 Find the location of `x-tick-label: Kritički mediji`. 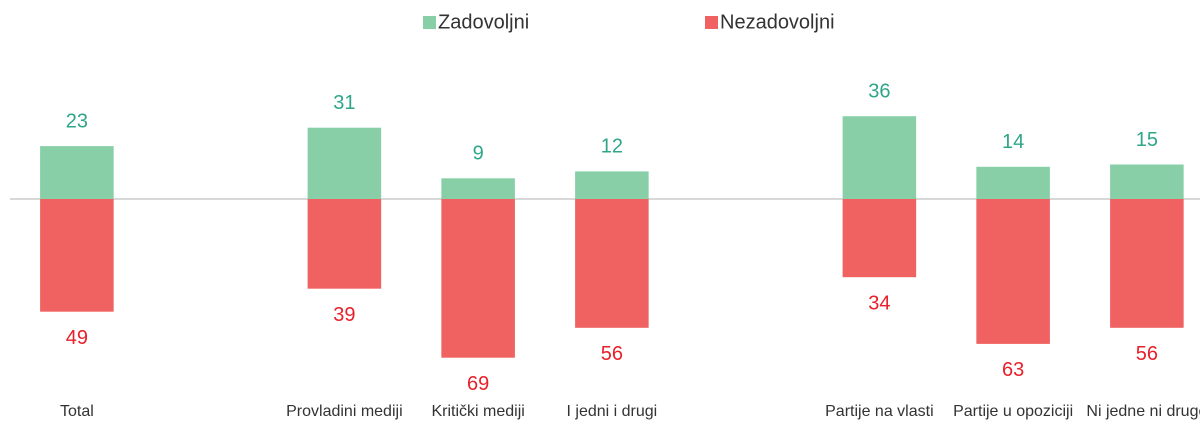

x-tick-label: Kritički mediji is located at coordinates (478, 411).